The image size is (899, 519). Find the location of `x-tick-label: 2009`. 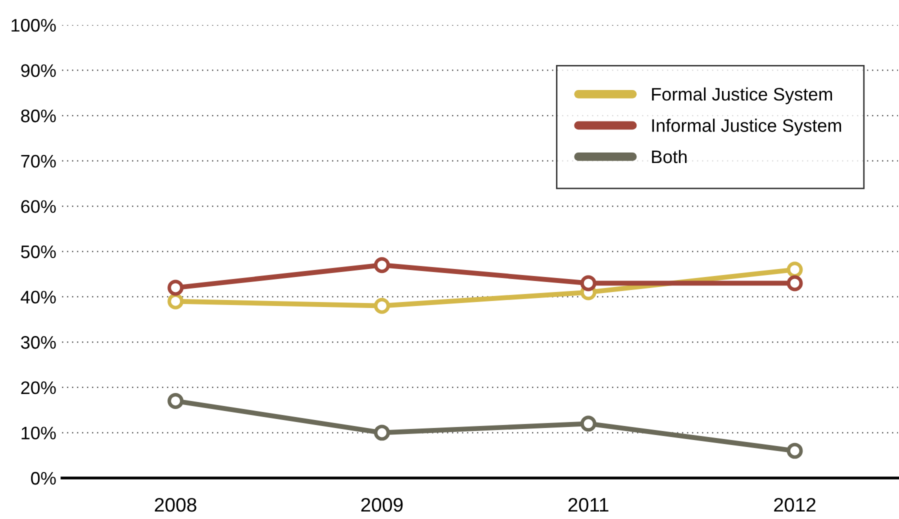

x-tick-label: 2009 is located at coordinates (382, 505).